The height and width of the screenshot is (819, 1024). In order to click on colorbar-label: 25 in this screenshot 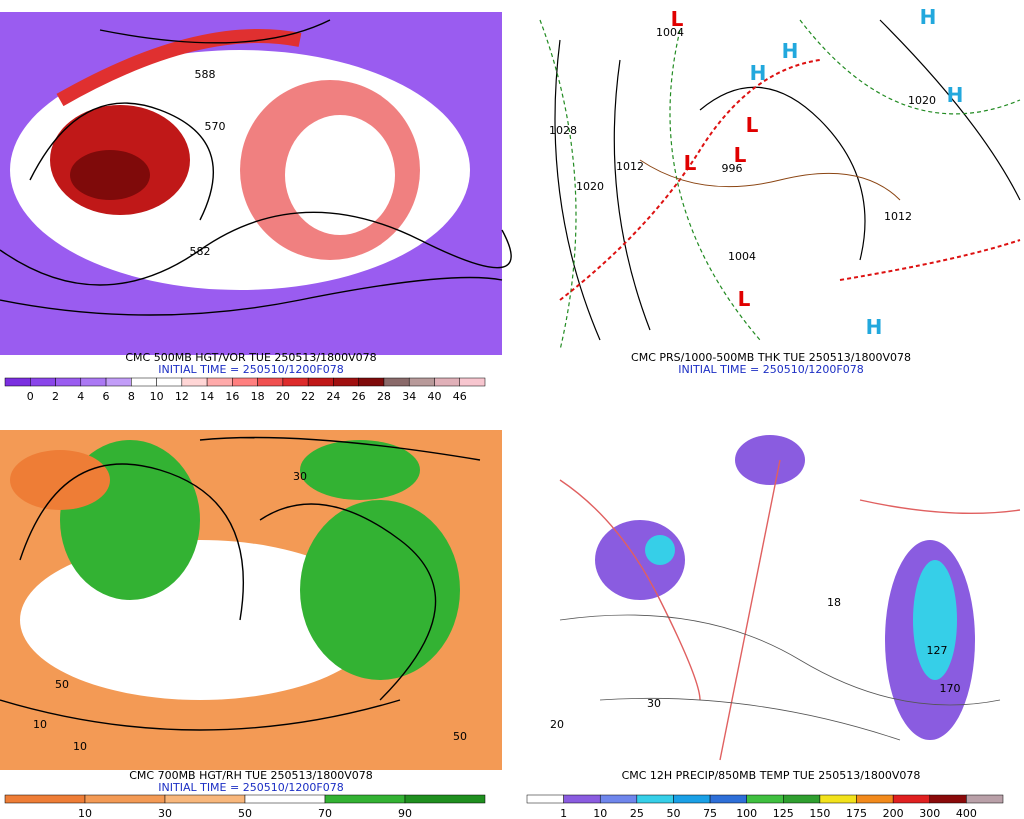, I will do `click(637, 813)`.